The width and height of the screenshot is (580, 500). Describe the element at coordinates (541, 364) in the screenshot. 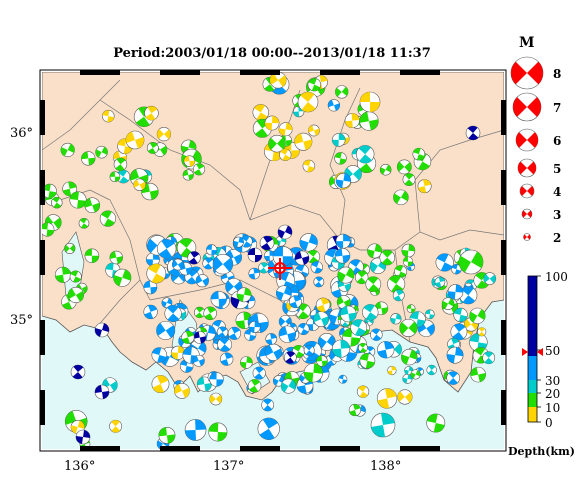

I see `depth-scale: 100 50 30 20 10 0 Depth(km)` at that location.